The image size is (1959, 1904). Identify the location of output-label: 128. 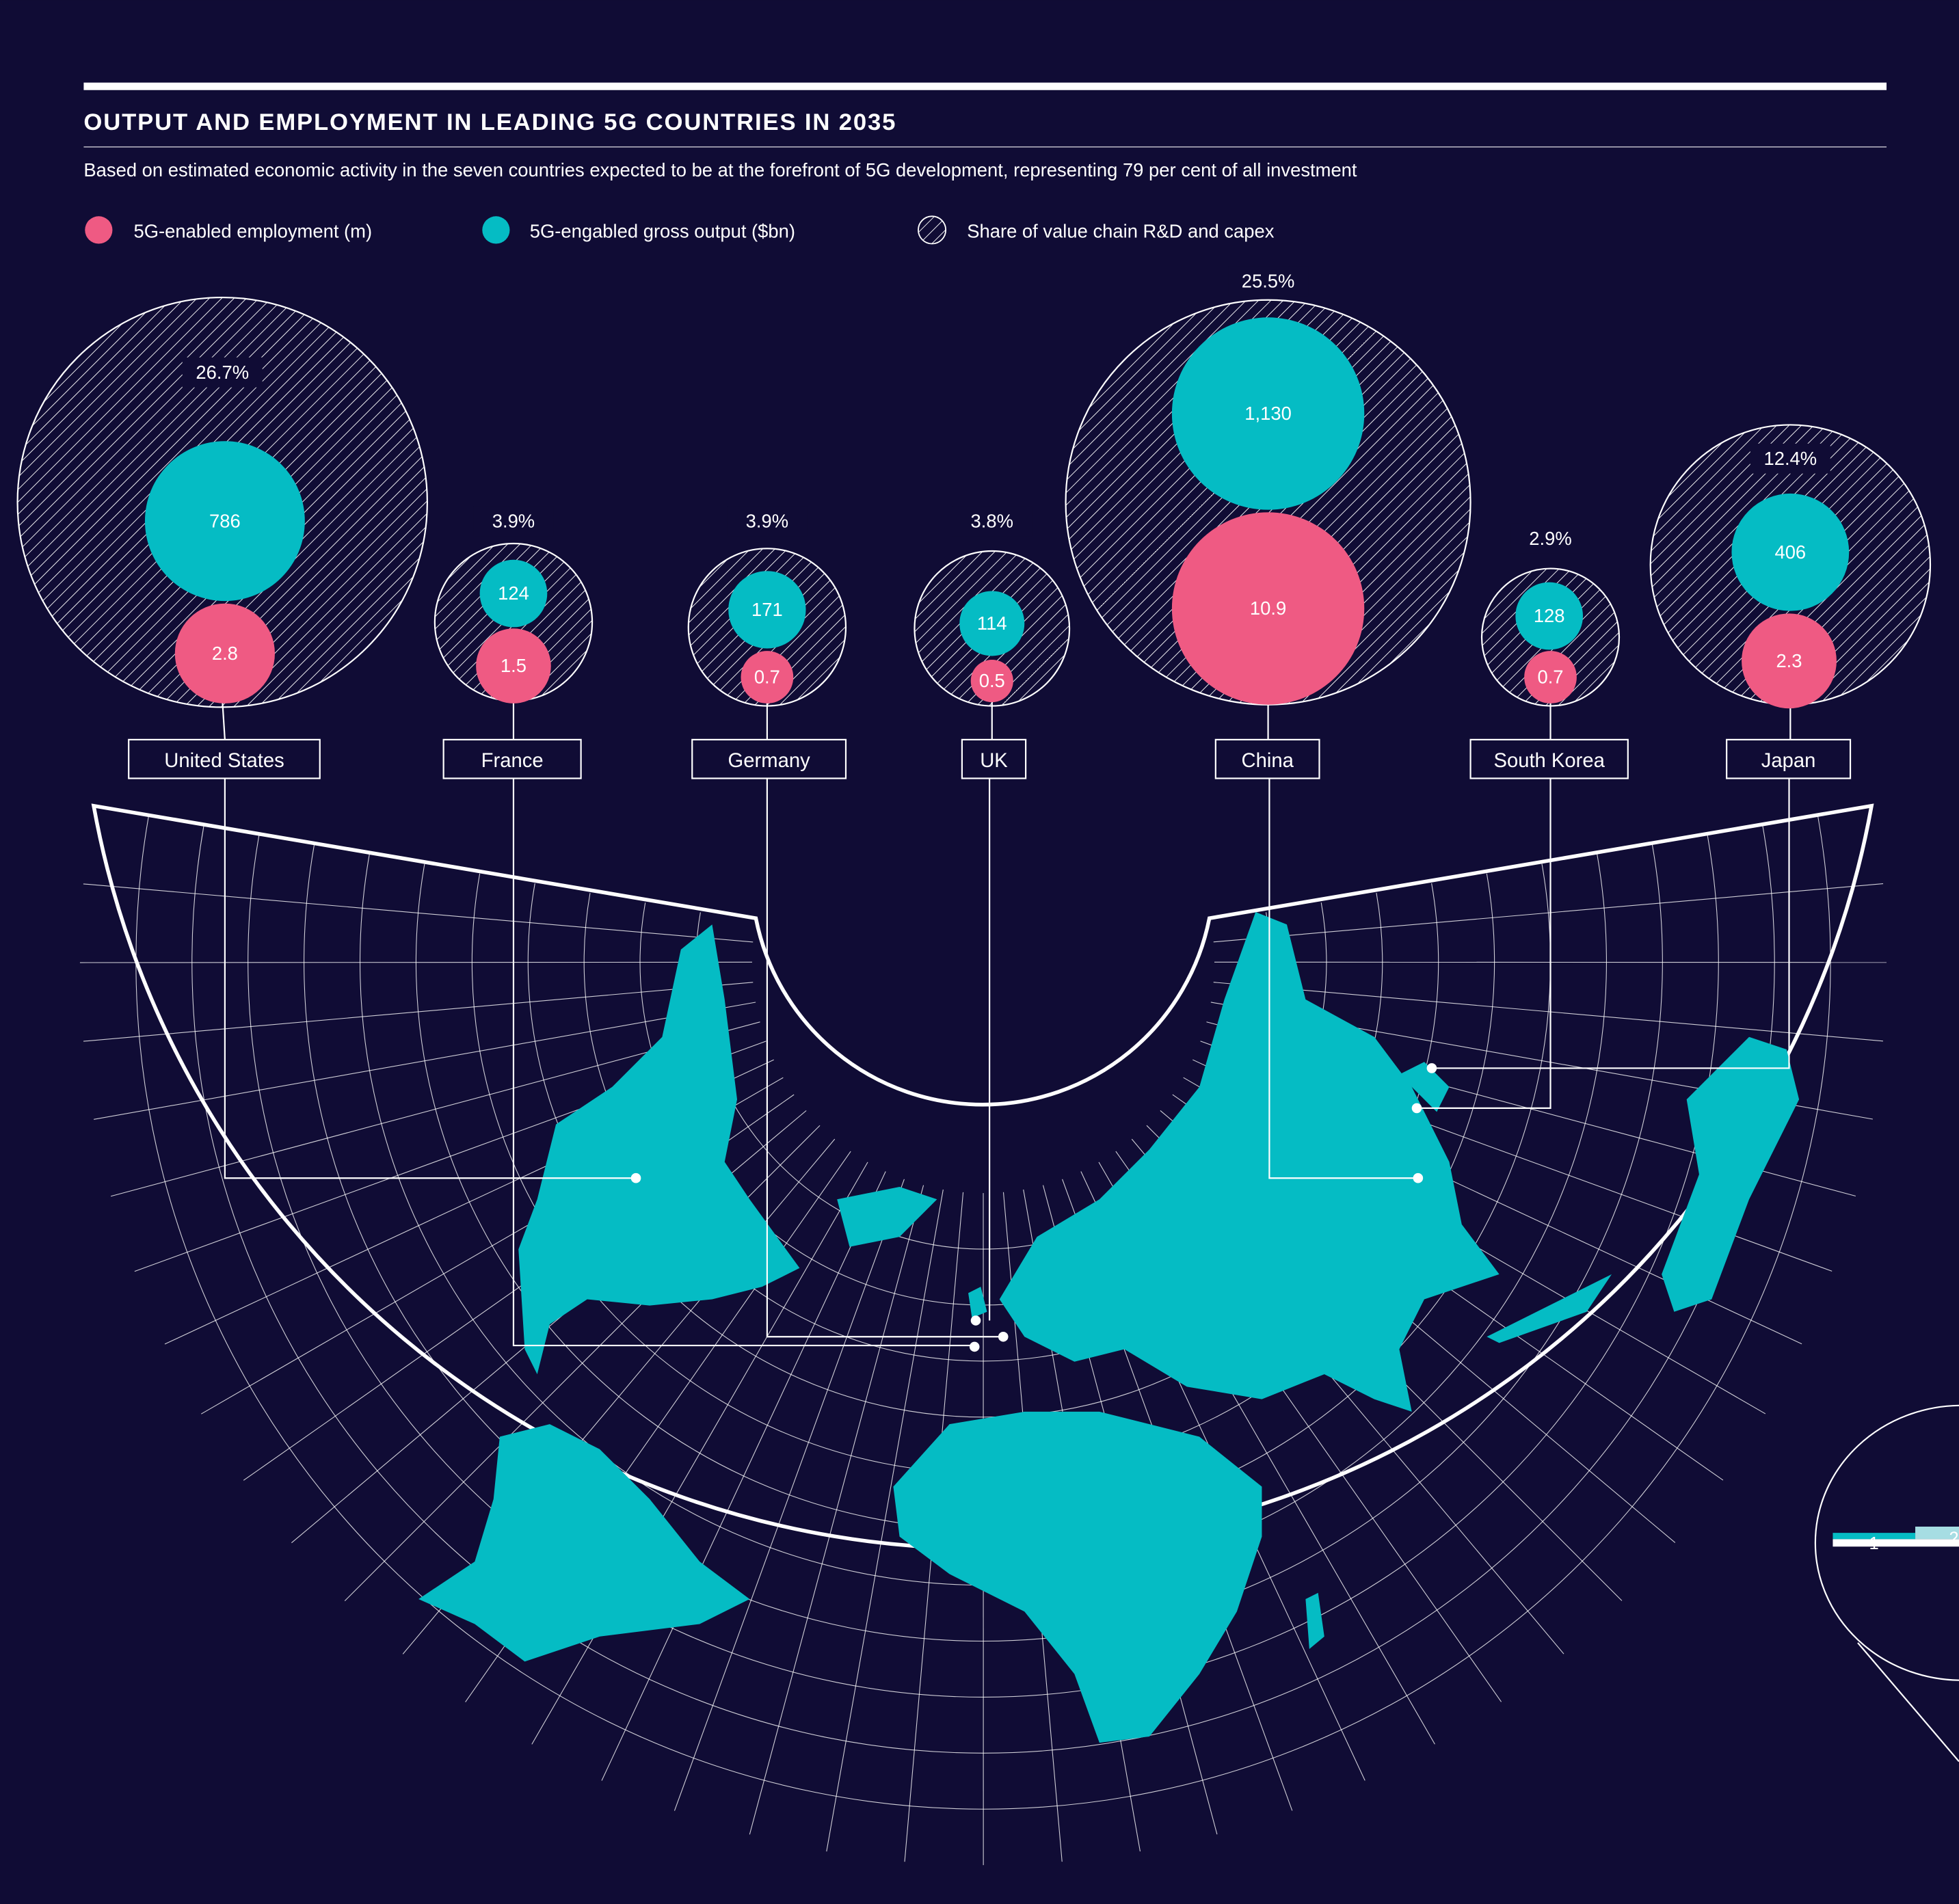
(1549, 615).